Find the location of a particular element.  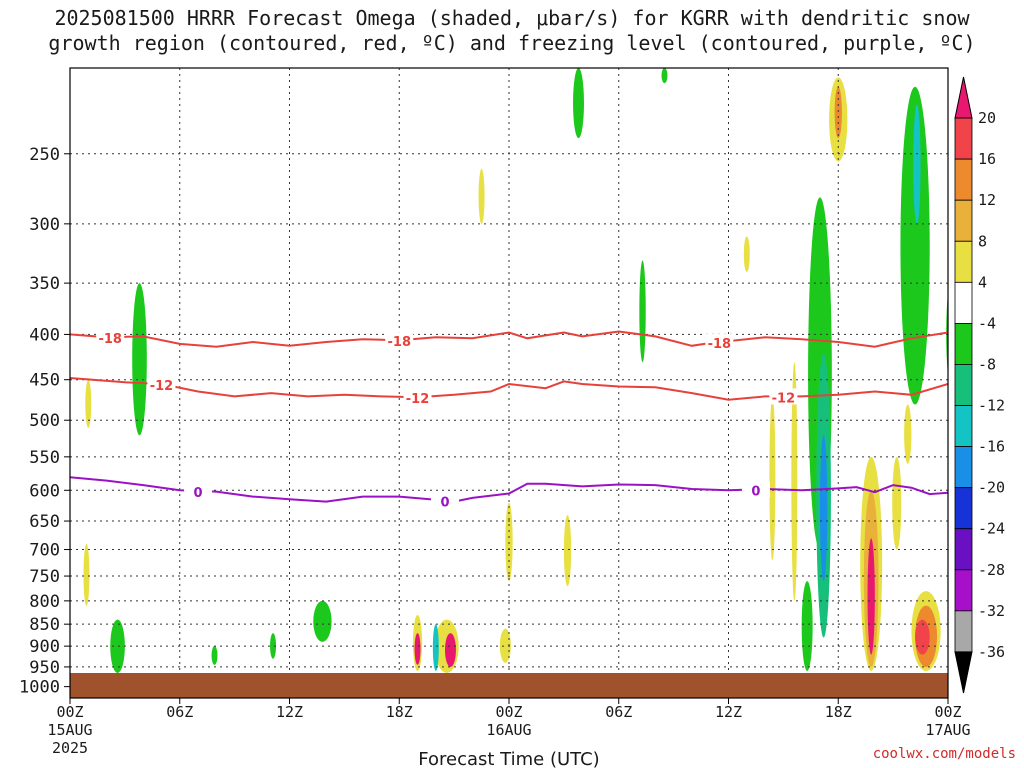

colorbar-label: -20 is located at coordinates (991, 488).